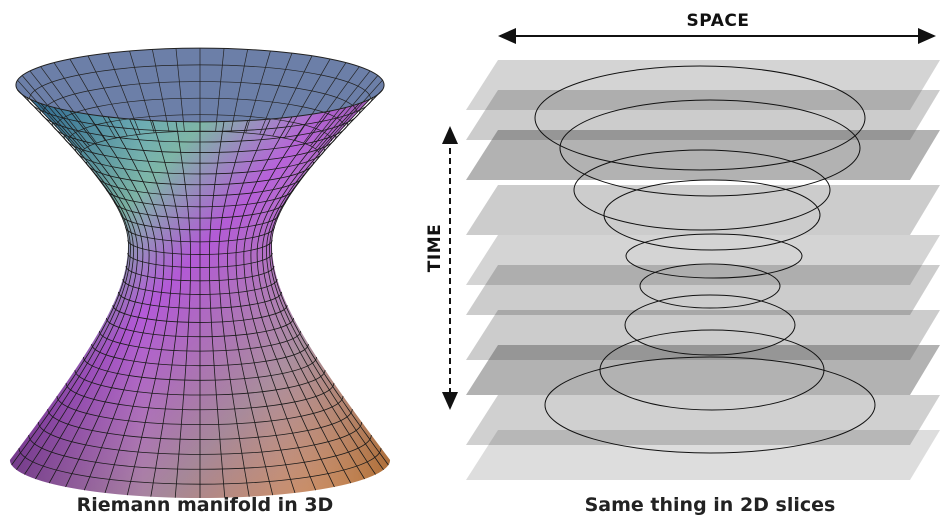 This screenshot has height=525, width=946. I want to click on left-caption: Riemann manifold in 3D, so click(205, 505).